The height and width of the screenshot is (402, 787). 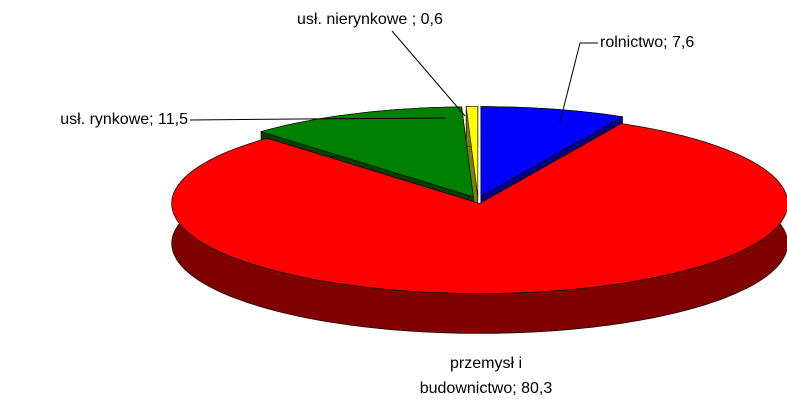 What do you see at coordinates (370, 19) in the screenshot?
I see `data-label: usł. nierynkowe ; 0,6` at bounding box center [370, 19].